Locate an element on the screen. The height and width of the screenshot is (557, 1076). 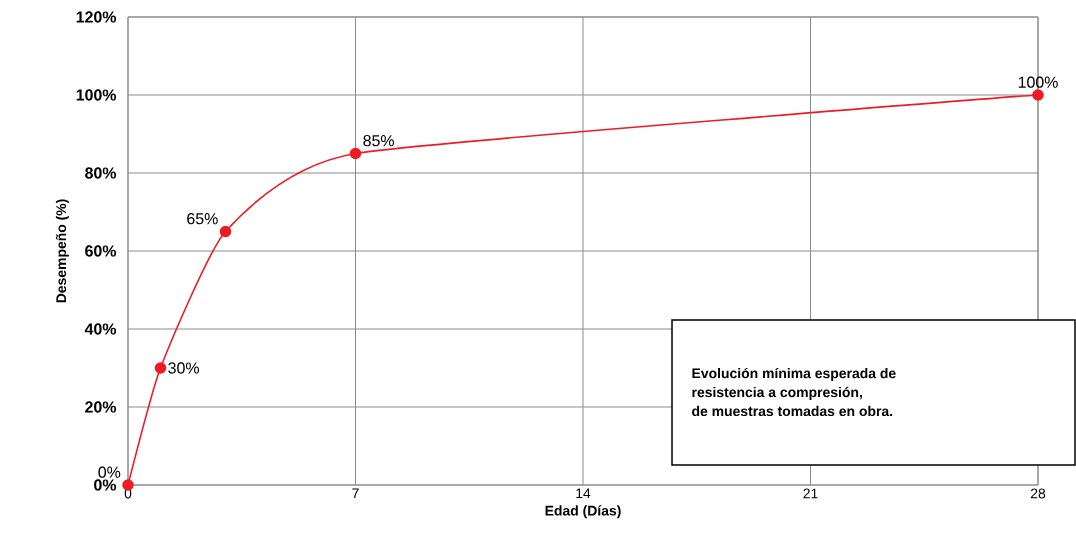
annotation: resistencia a compresión, is located at coordinates (777, 393).